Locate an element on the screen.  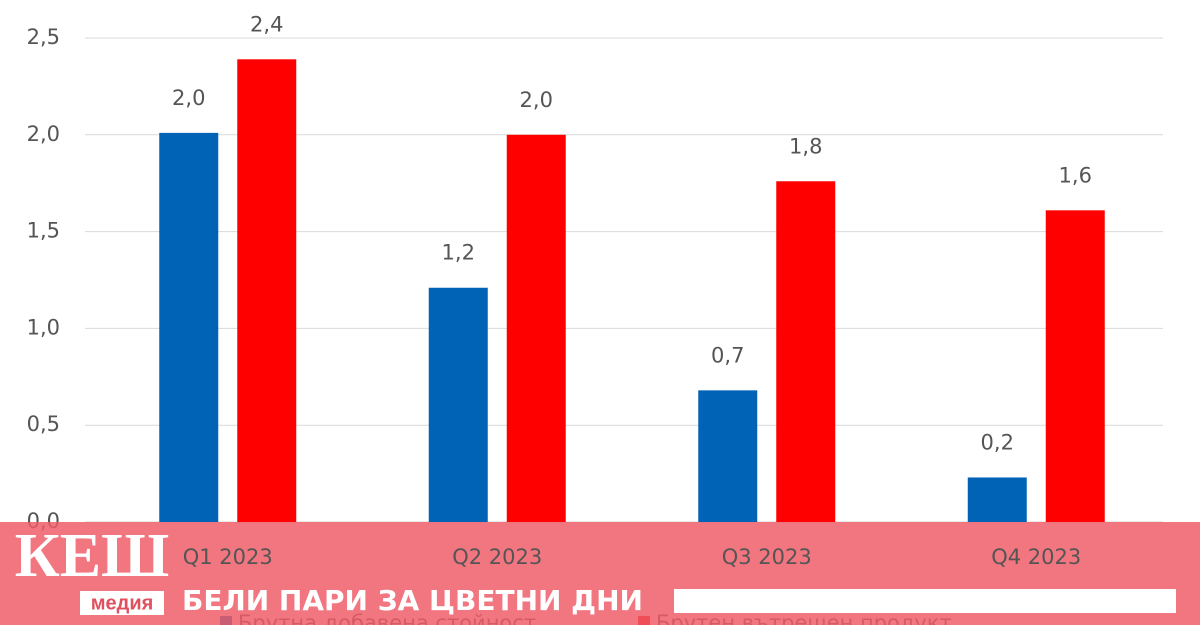
logo: КЕШ is located at coordinates (92, 556).